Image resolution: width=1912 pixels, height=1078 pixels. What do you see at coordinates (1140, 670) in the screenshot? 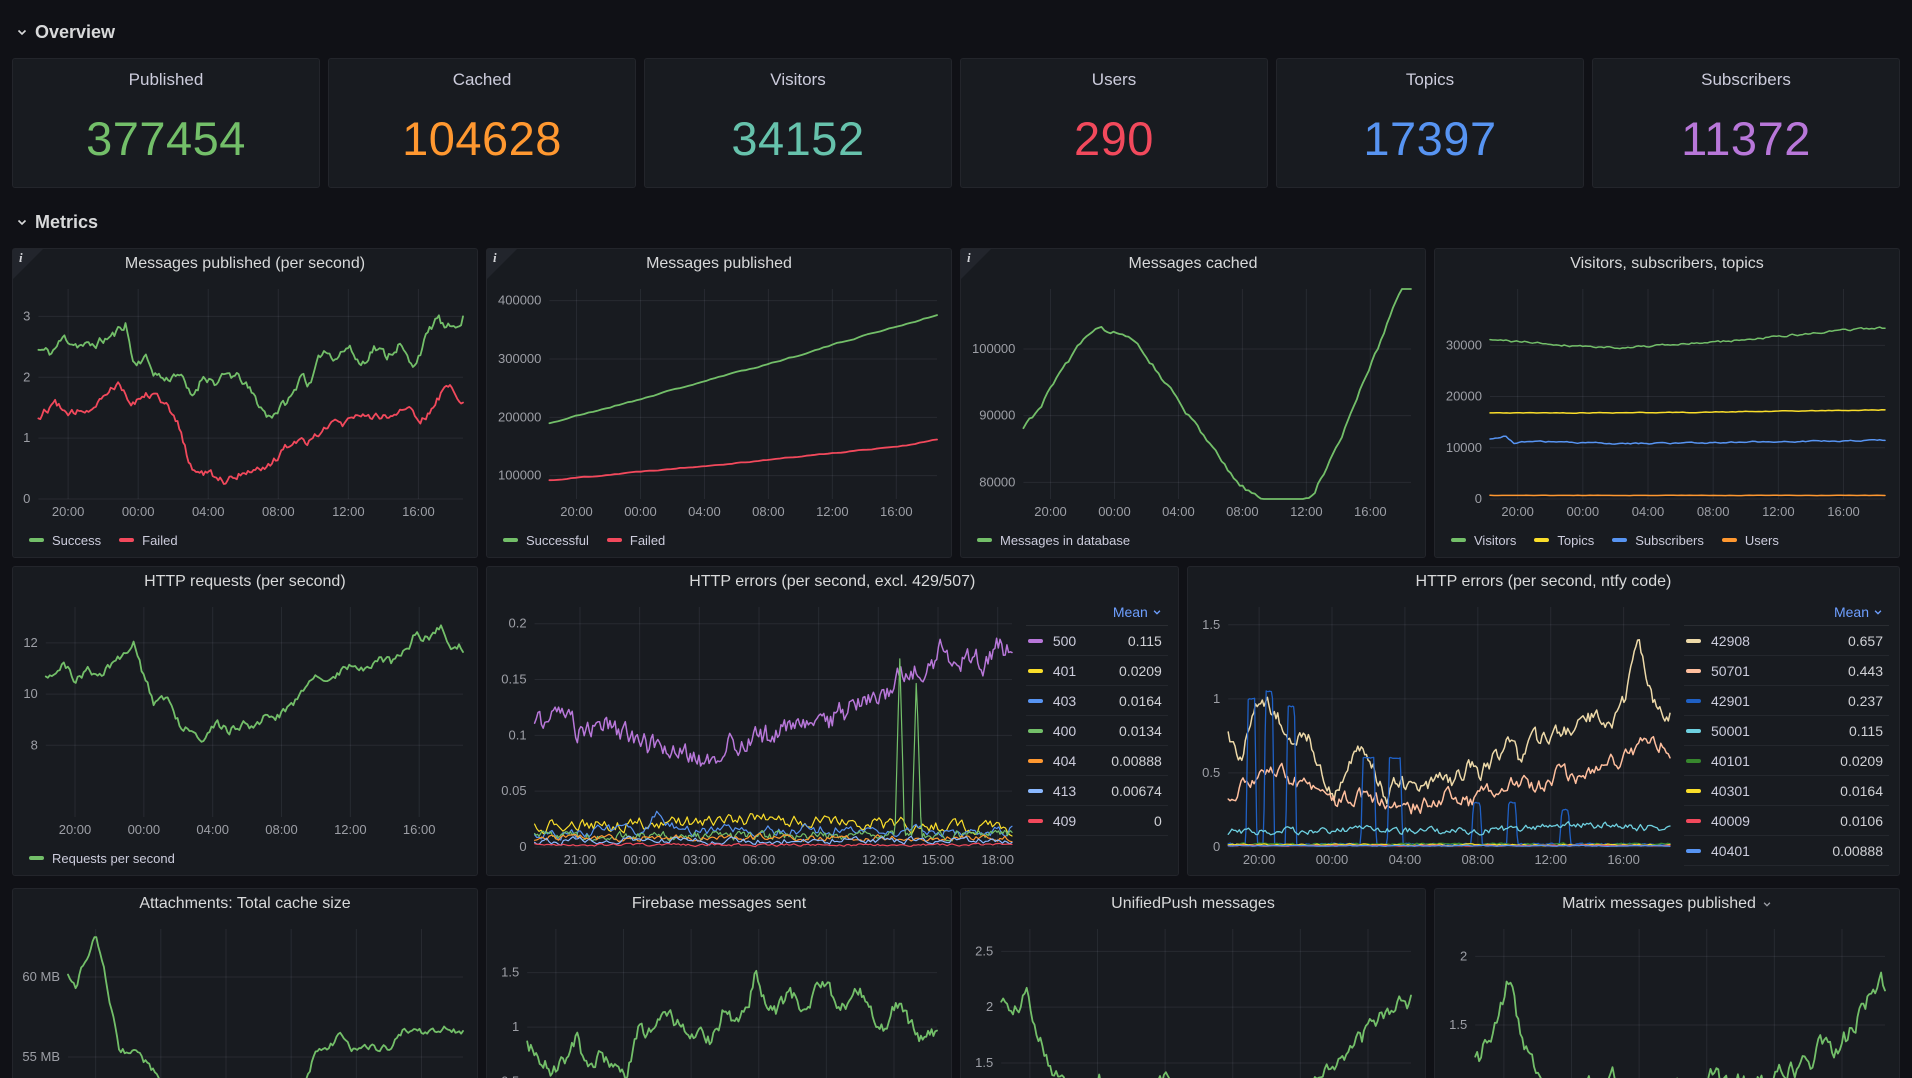
I see `legend-mean-value: 0.0209` at bounding box center [1140, 670].